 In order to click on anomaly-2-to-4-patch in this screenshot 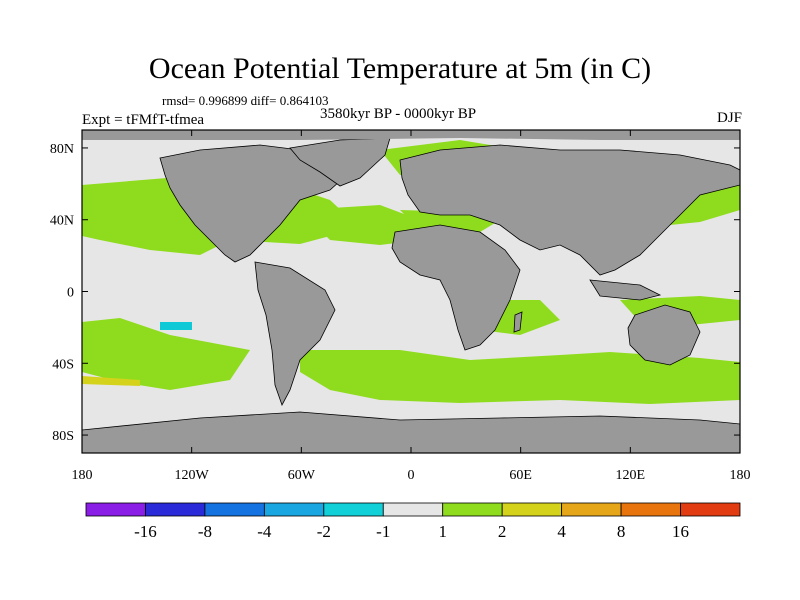, I will do `click(111, 381)`.